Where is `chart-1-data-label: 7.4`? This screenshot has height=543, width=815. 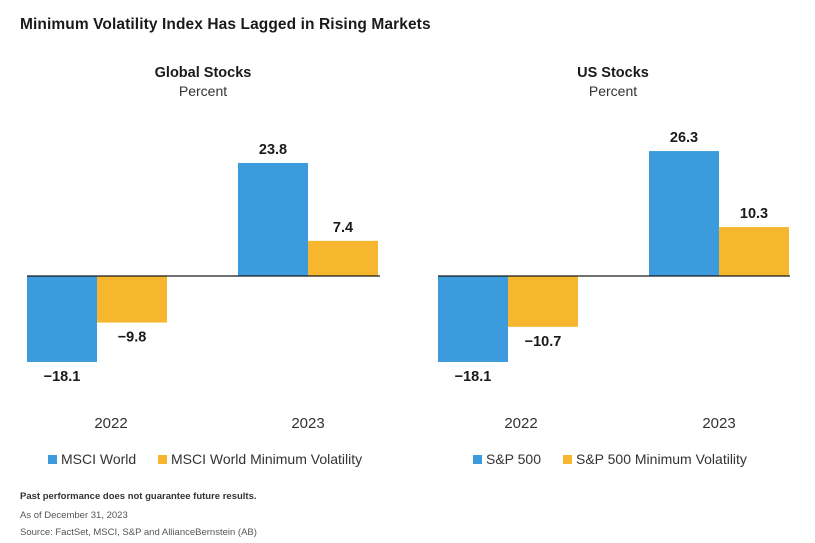 chart-1-data-label: 7.4 is located at coordinates (343, 228).